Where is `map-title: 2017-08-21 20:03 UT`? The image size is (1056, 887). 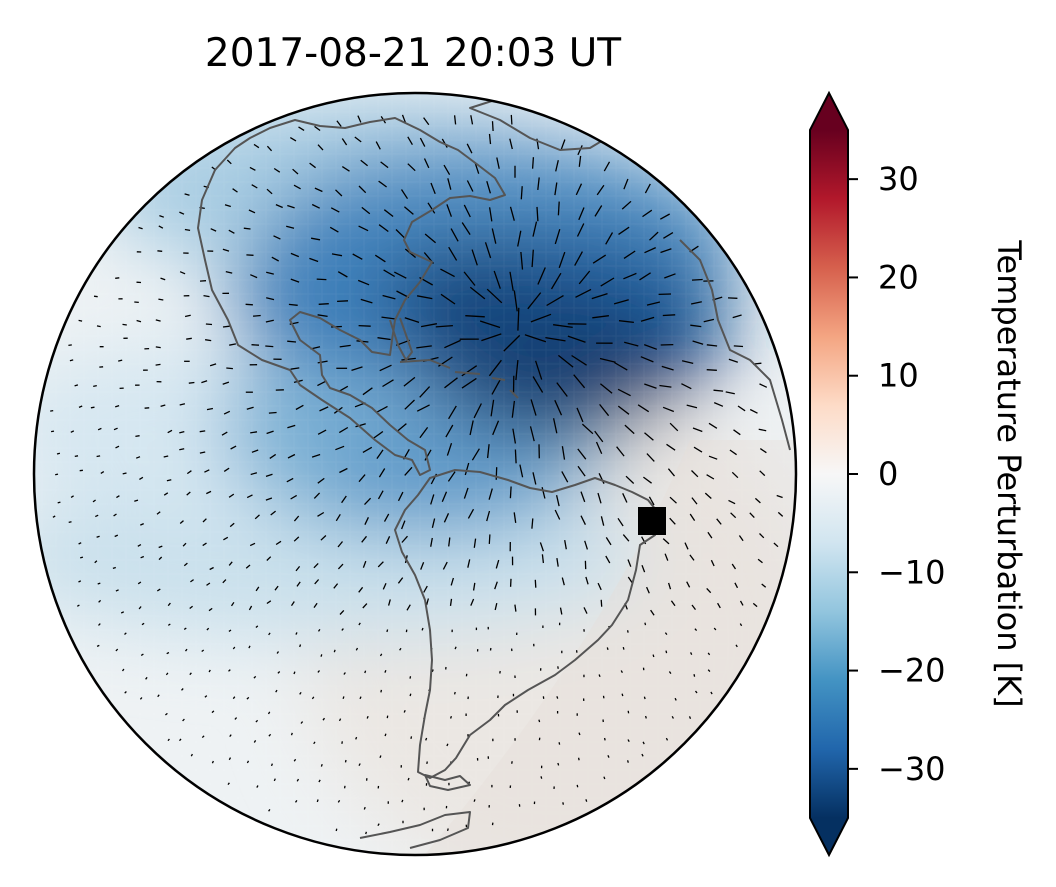
map-title: 2017-08-21 20:03 UT is located at coordinates (413, 53).